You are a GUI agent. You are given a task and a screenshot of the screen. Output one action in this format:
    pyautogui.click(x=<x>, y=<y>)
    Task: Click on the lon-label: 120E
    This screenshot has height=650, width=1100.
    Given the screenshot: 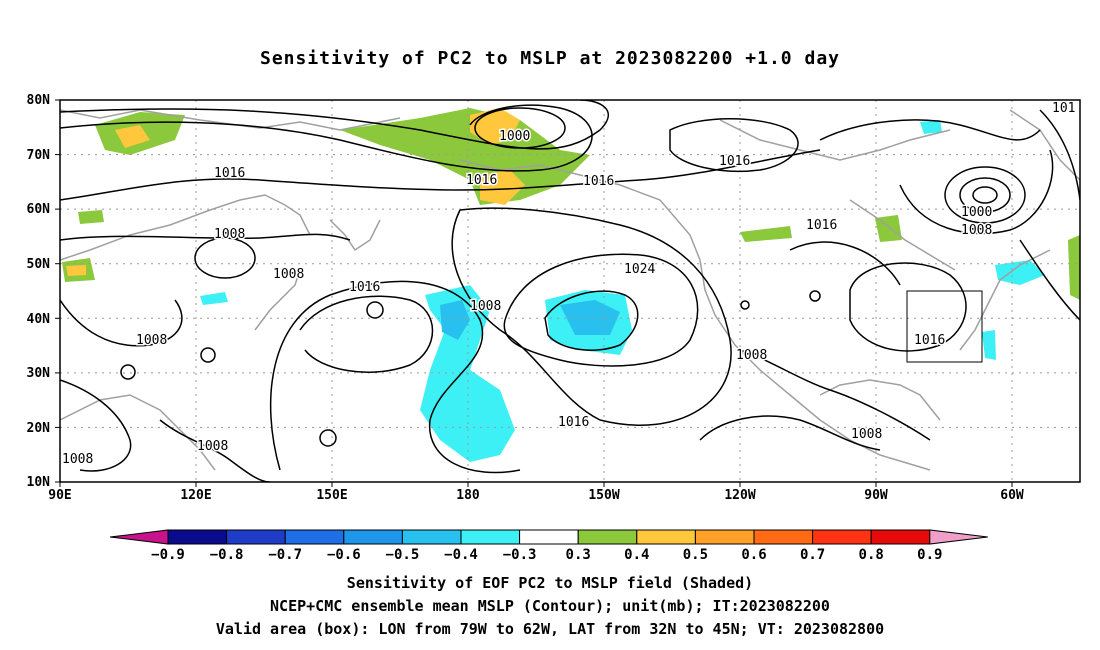 What is the action you would take?
    pyautogui.click(x=195, y=495)
    